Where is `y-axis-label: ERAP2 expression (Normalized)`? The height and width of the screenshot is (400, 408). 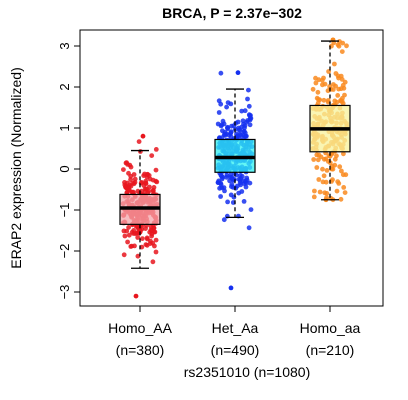
y-axis-label: ERAP2 expression (Normalized) is located at coordinates (16, 168).